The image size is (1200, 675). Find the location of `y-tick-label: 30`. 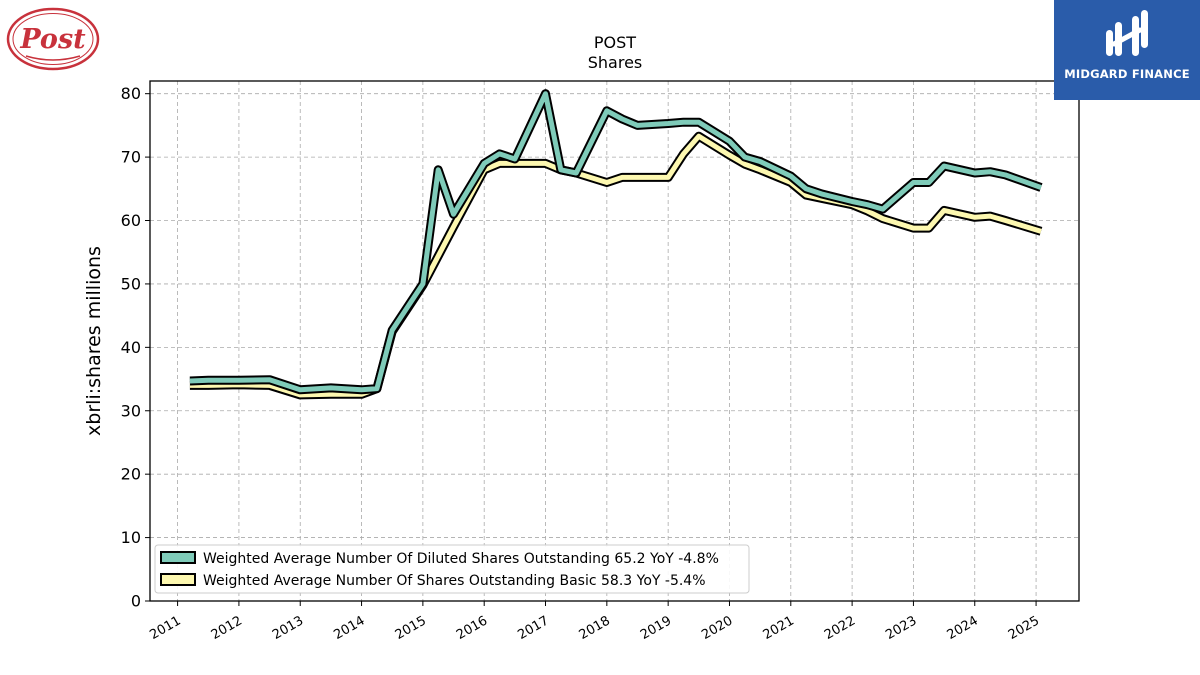

y-tick-label: 30 is located at coordinates (131, 410).